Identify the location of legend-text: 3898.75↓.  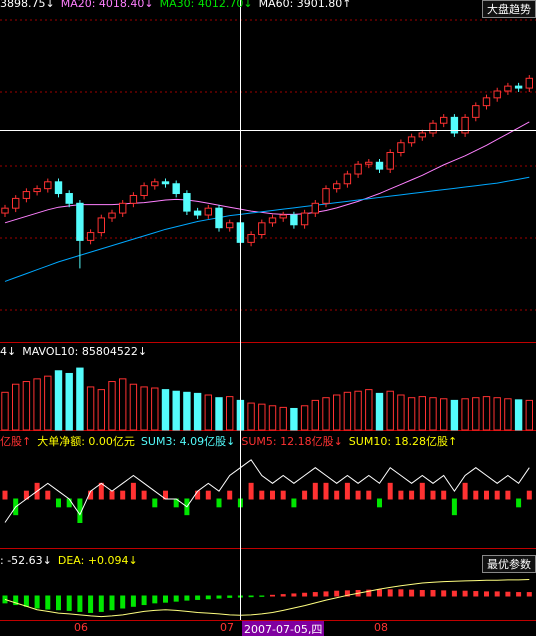
(27, 5).